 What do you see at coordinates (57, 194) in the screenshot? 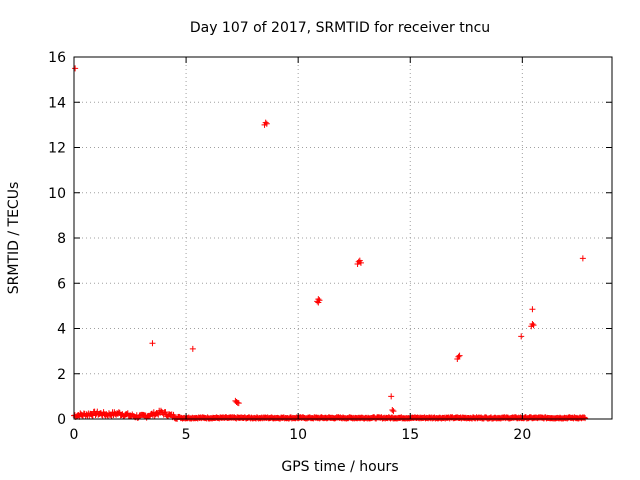
I see `y-tick-label: 10` at bounding box center [57, 194].